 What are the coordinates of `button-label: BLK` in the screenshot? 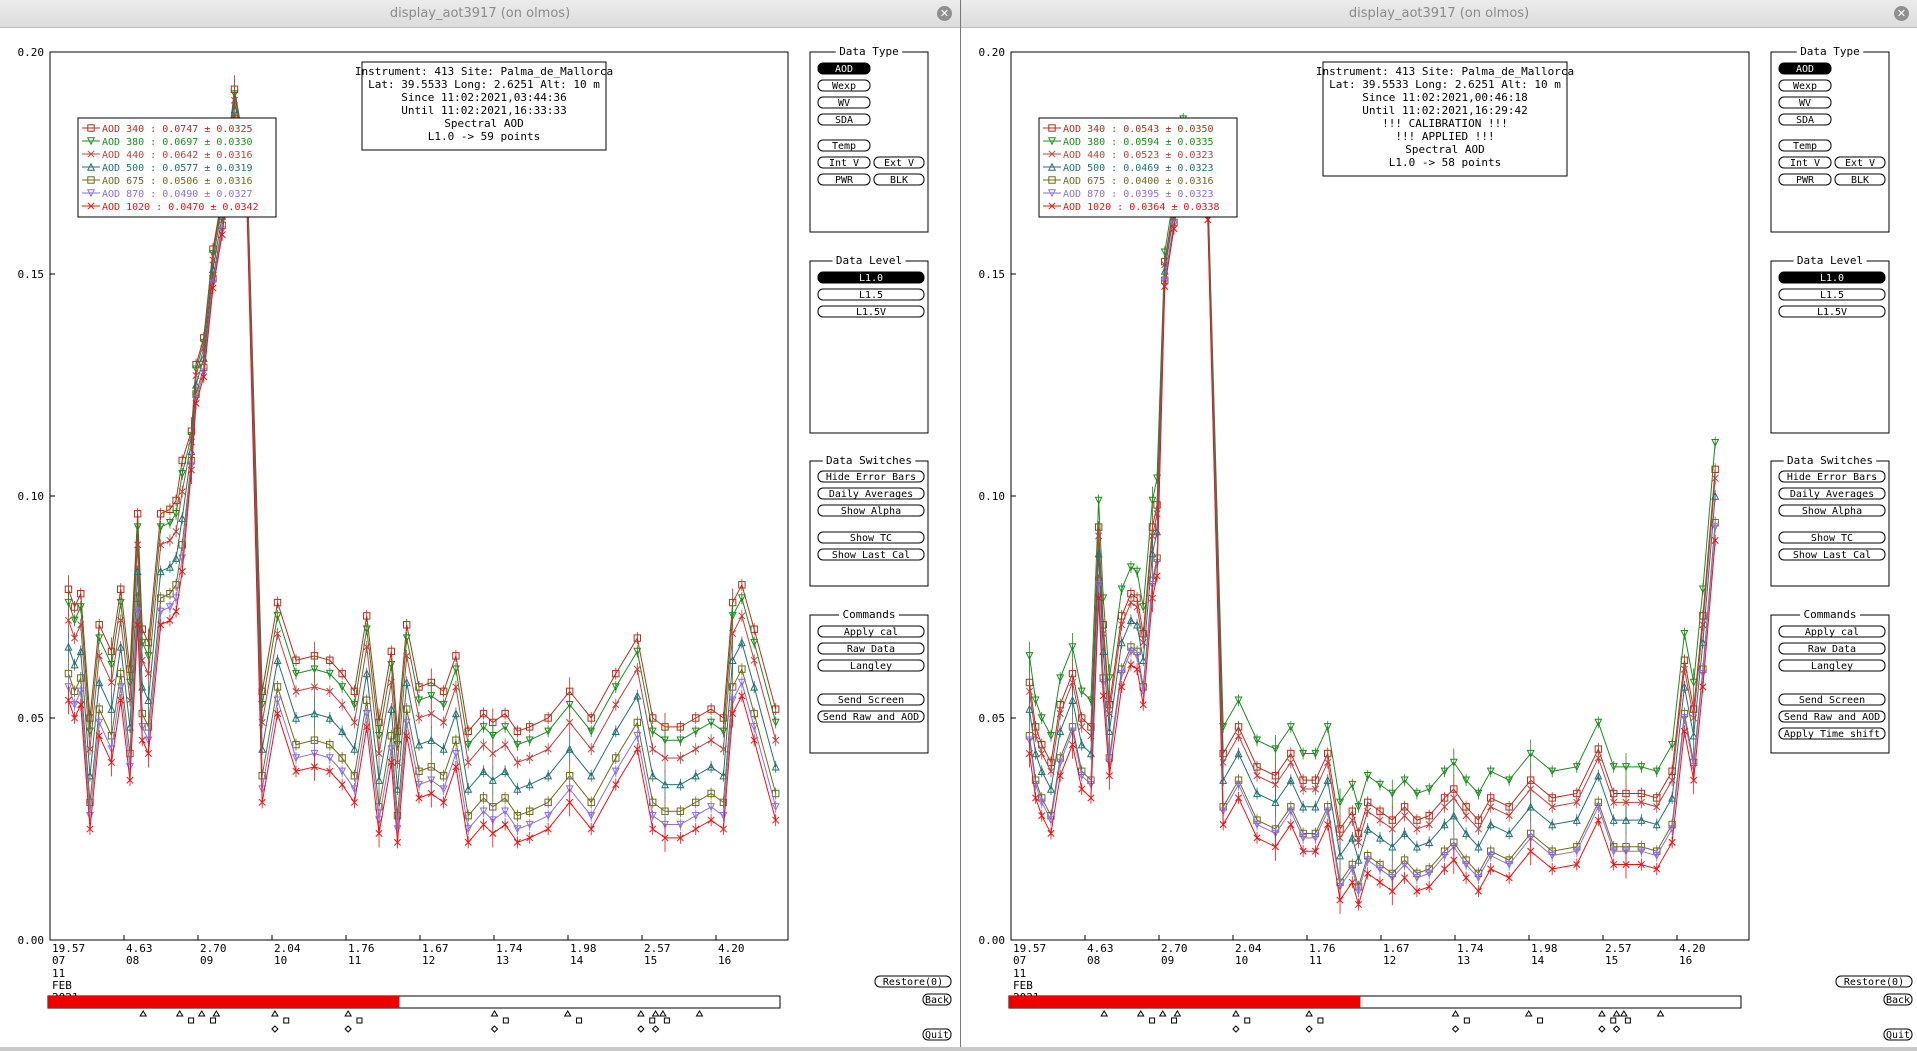 It's located at (899, 180).